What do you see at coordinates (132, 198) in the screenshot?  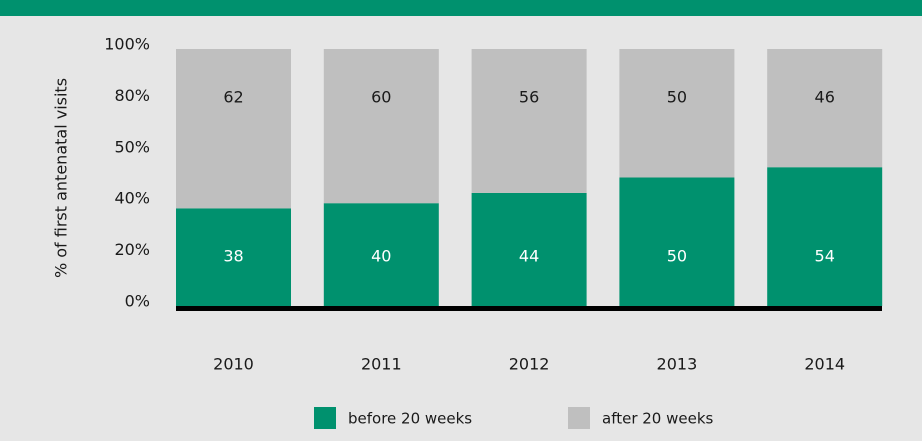 I see `y-tick-label: 40%` at bounding box center [132, 198].